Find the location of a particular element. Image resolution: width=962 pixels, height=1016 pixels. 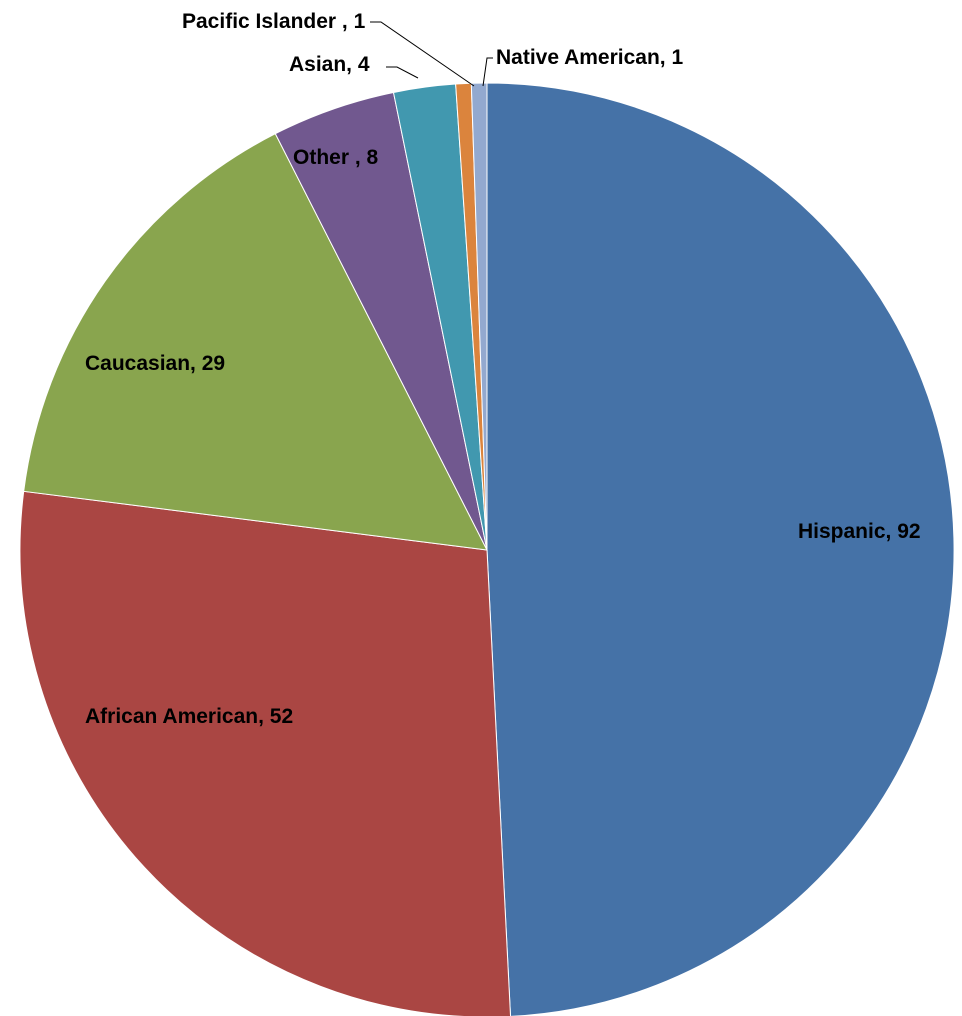

data-label-native-american: Native American, 1 is located at coordinates (589, 57).